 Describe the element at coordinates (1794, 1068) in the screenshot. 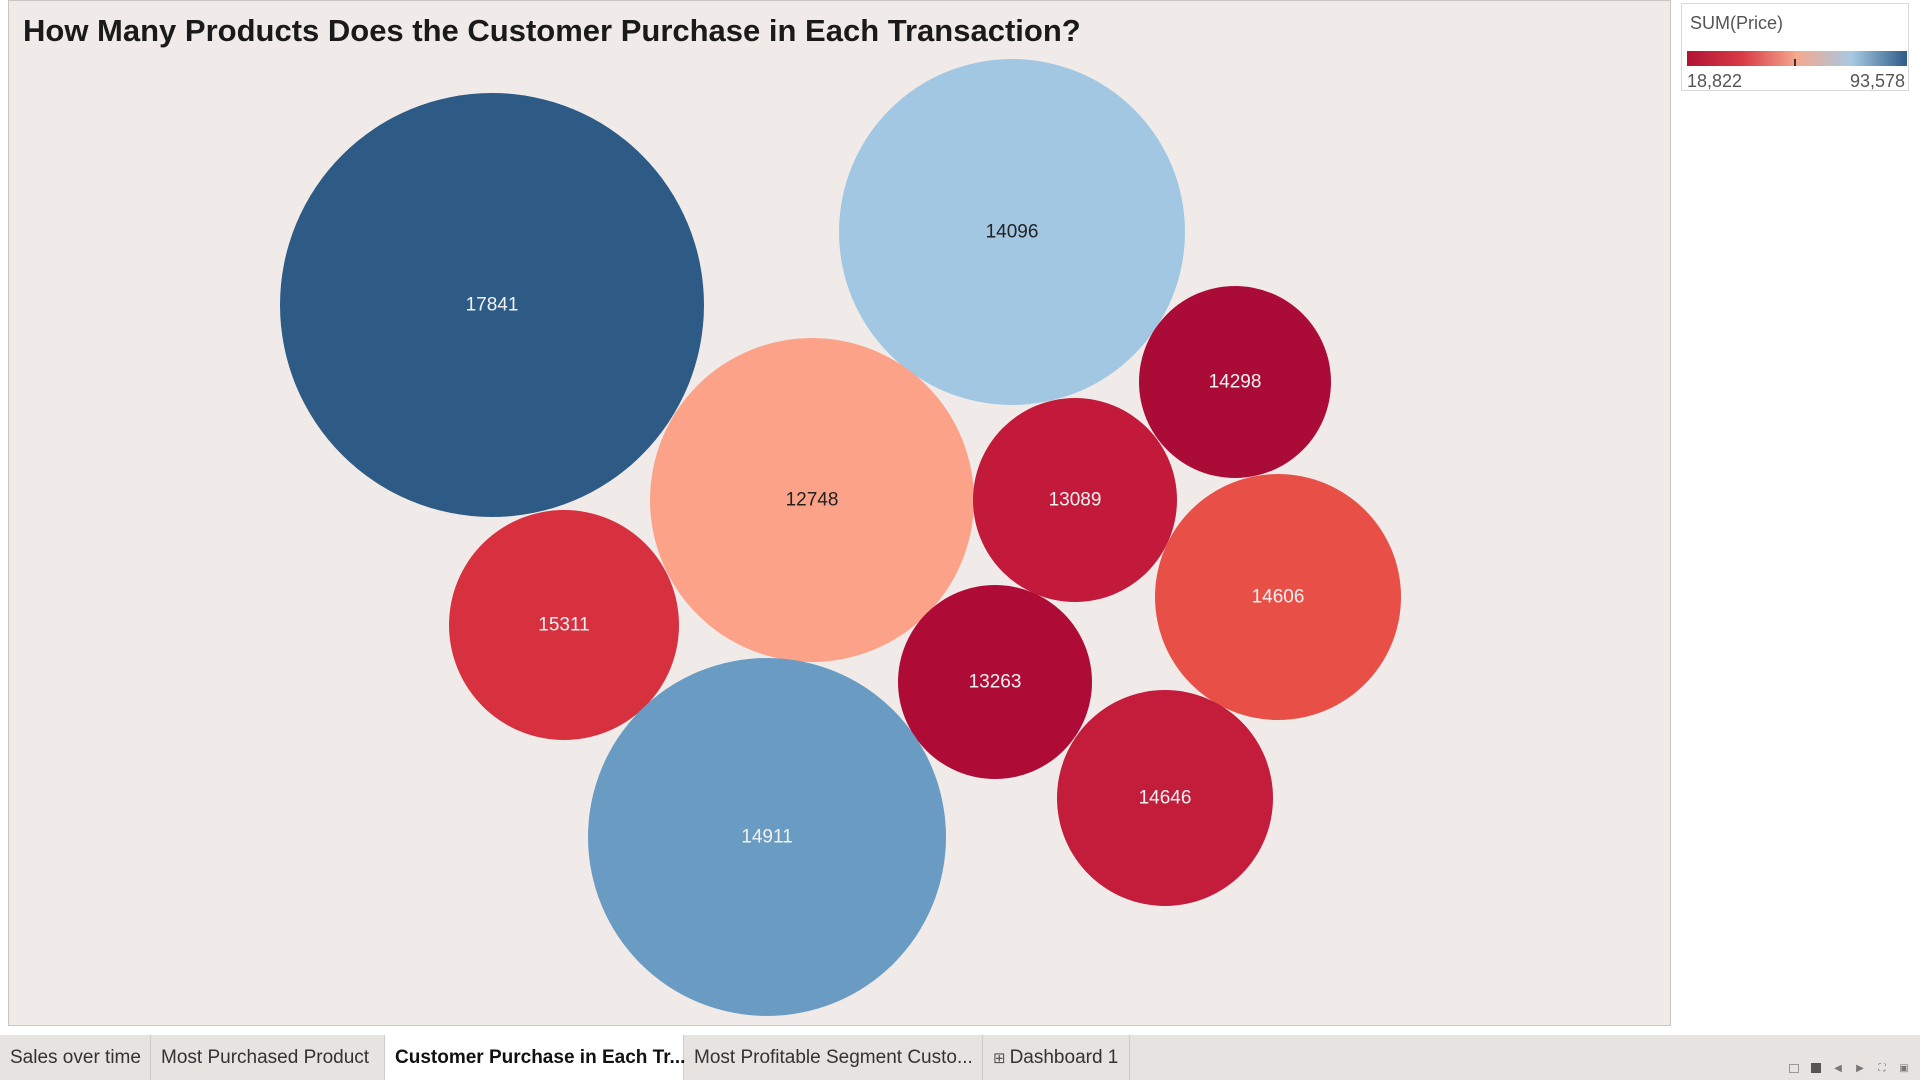

I see `sheet-sorter-icon` at that location.